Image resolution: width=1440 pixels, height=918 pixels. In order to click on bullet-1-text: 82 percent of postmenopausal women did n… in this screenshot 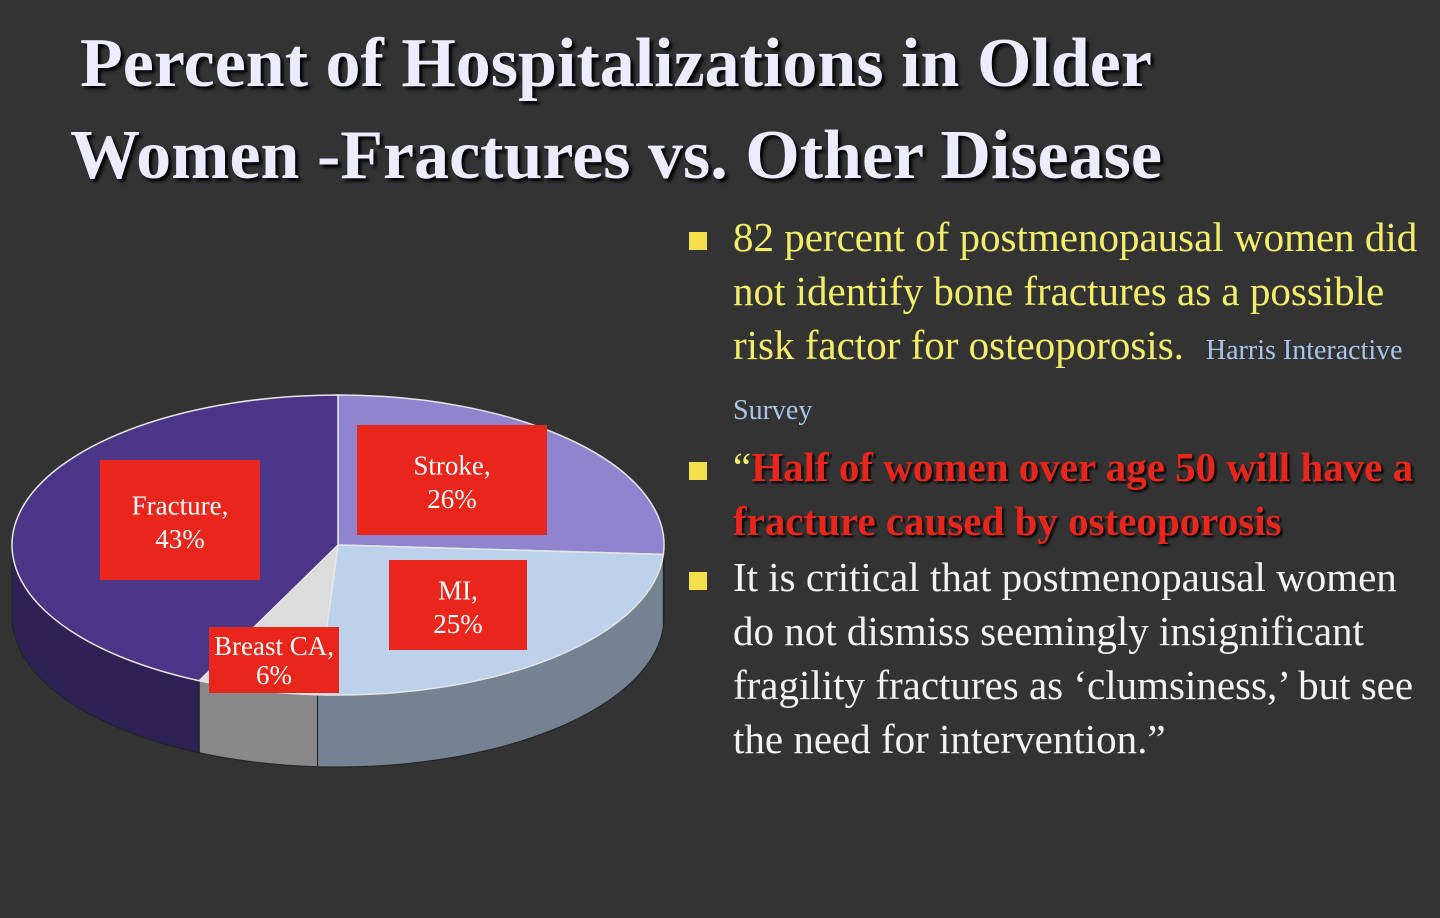, I will do `click(1075, 291)`.